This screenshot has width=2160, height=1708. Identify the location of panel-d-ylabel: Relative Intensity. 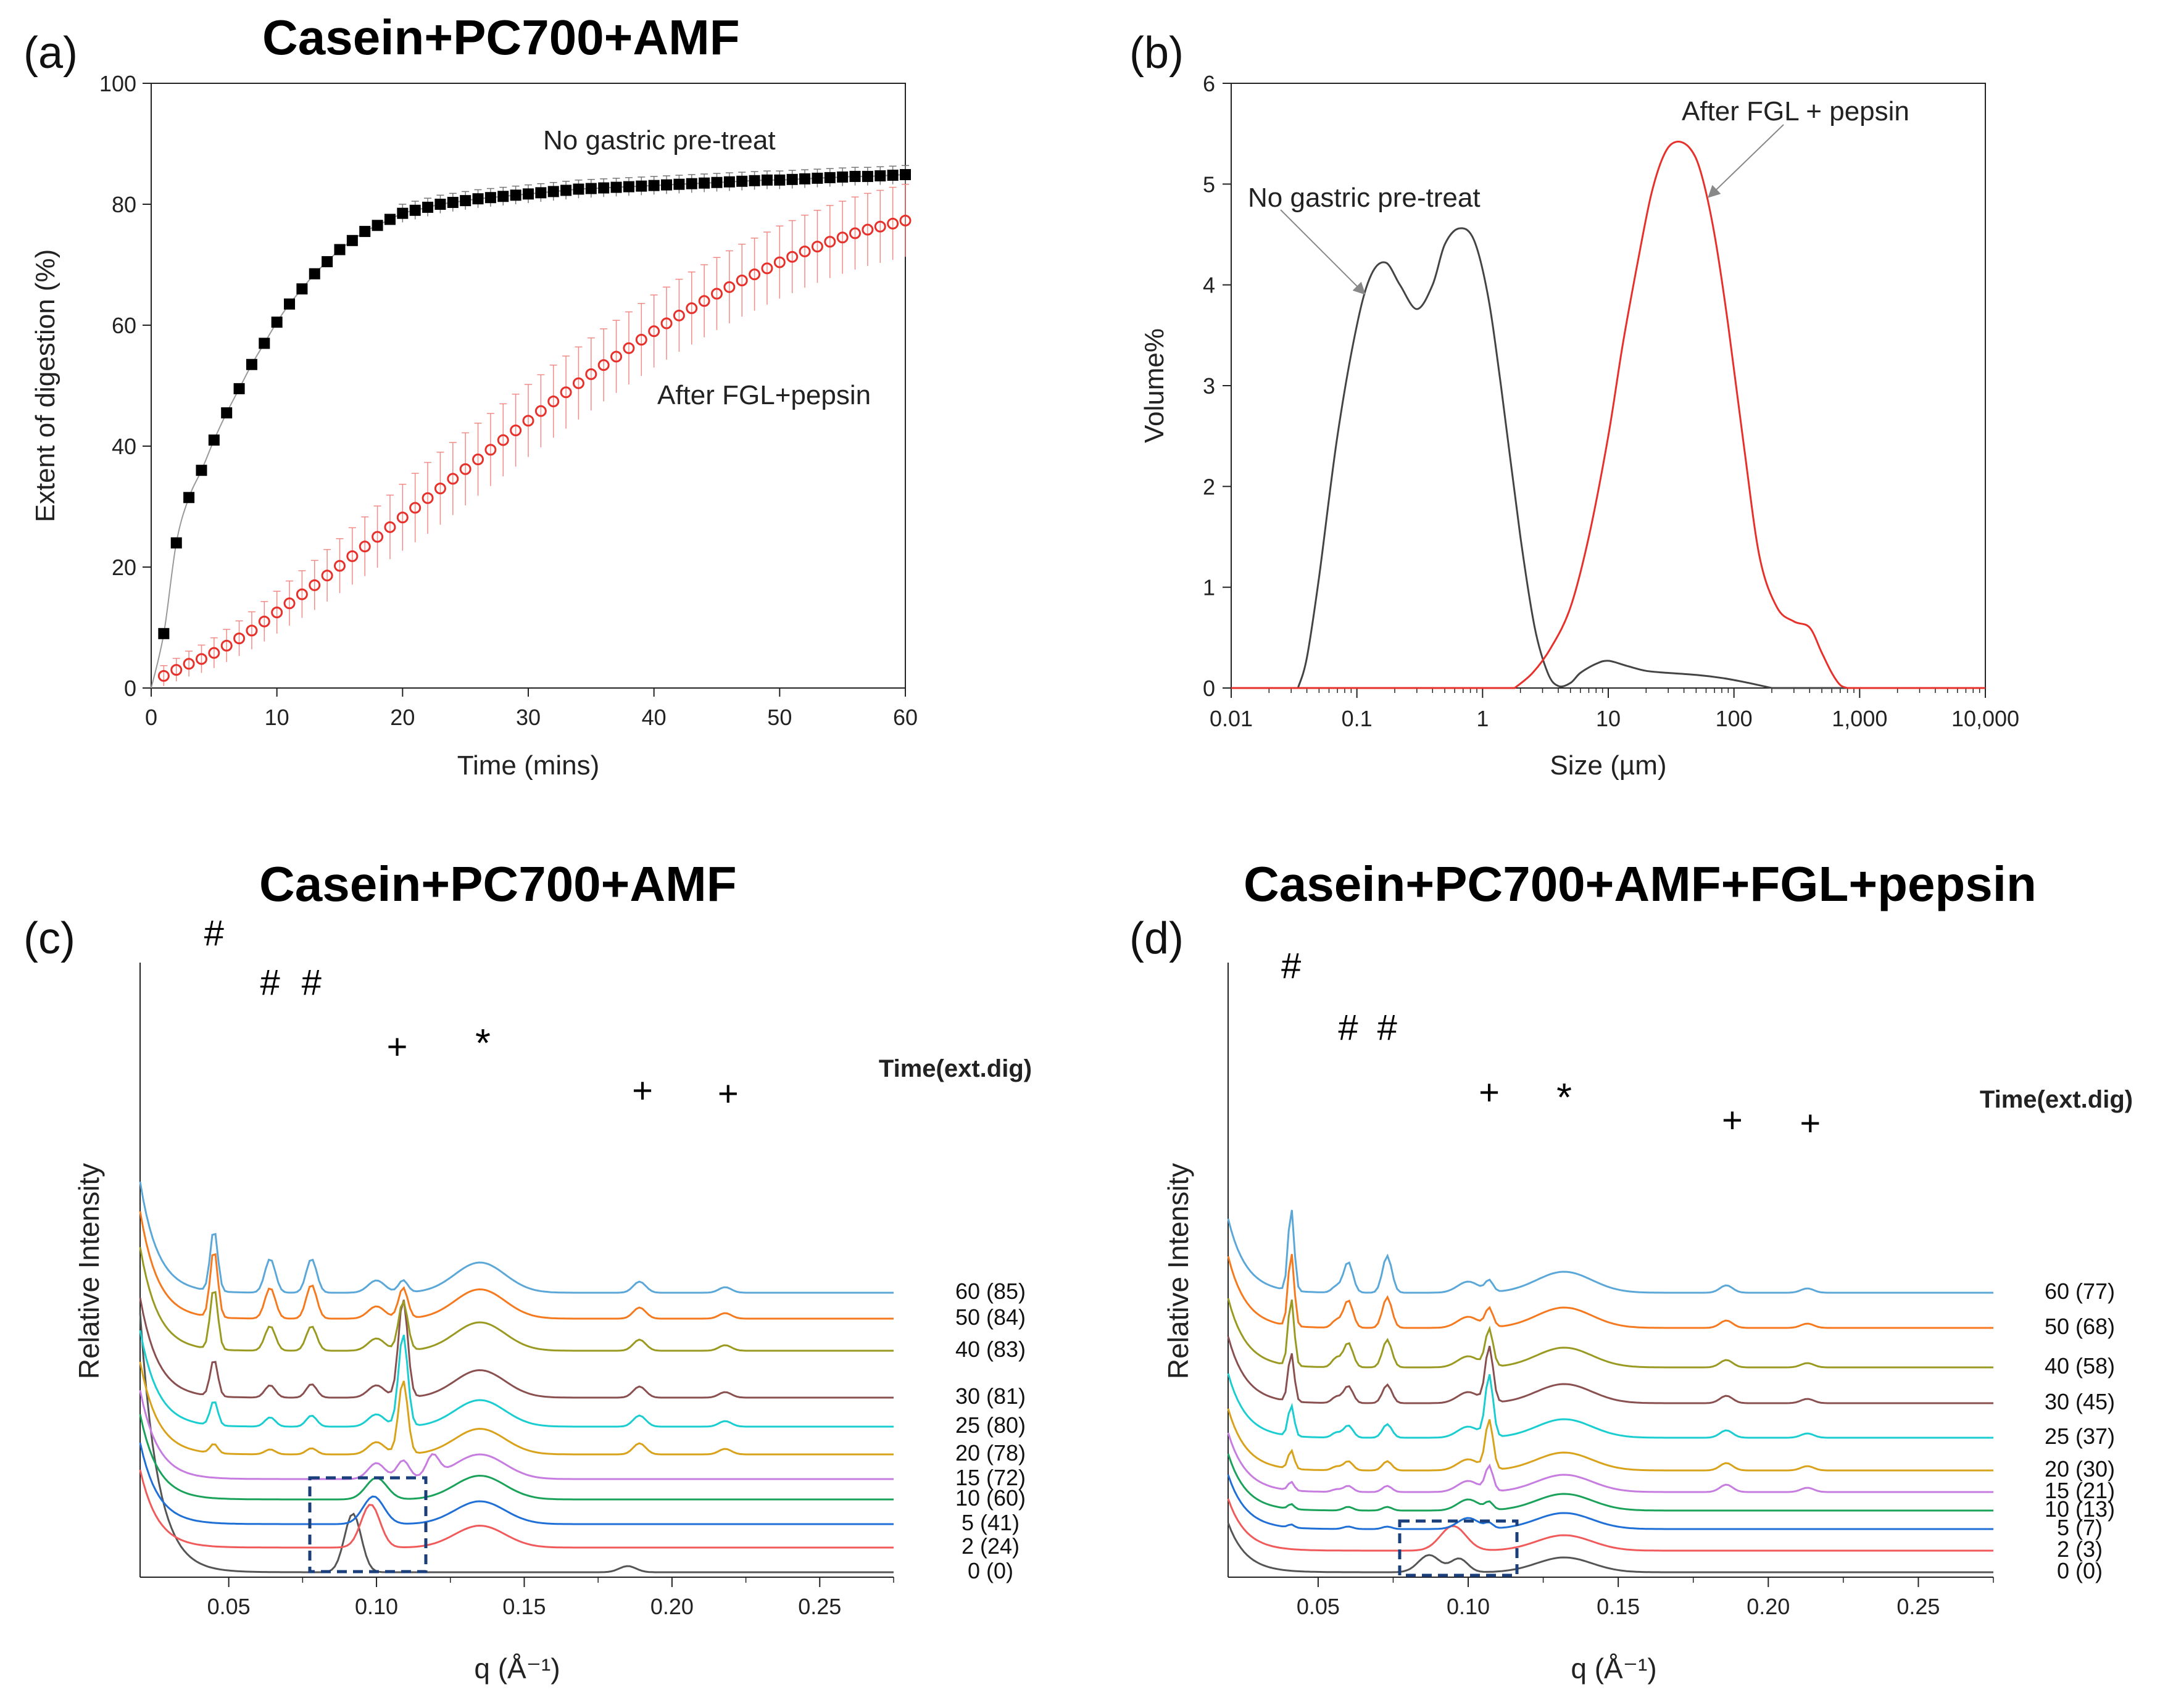
(1178, 1271).